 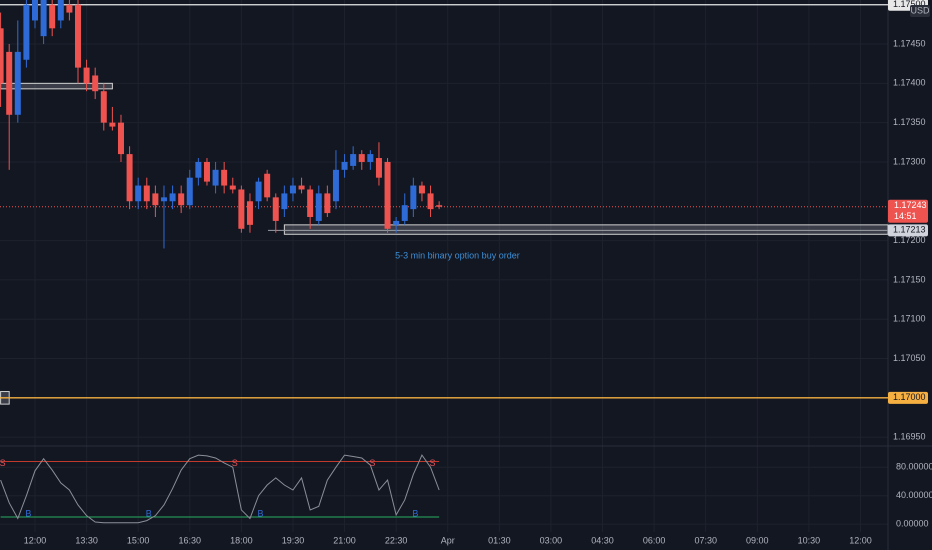 What do you see at coordinates (551, 540) in the screenshot?
I see `x-tick-label: 03:00` at bounding box center [551, 540].